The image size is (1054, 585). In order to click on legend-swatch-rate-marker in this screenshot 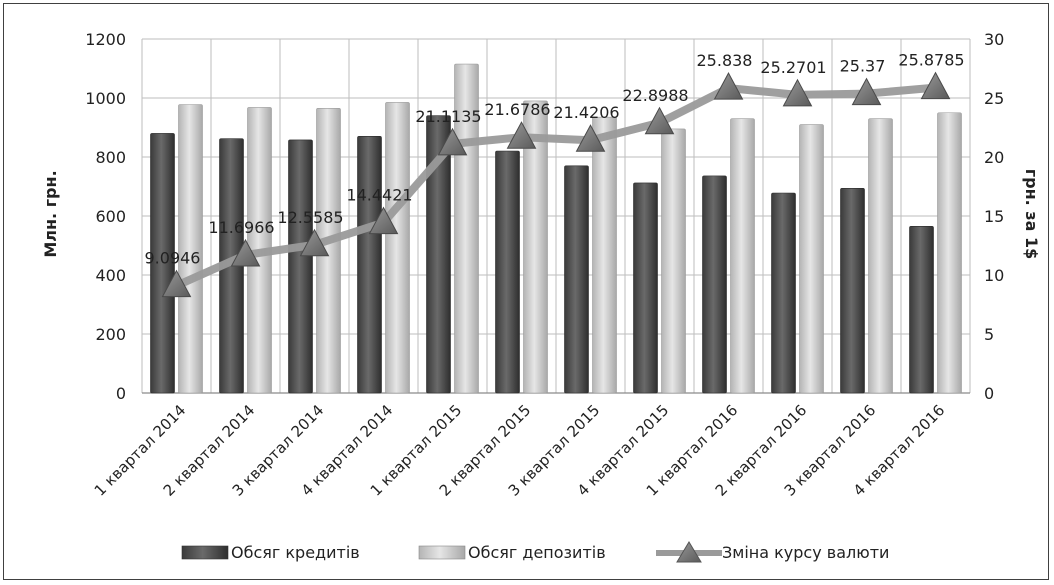, I will do `click(689, 552)`.